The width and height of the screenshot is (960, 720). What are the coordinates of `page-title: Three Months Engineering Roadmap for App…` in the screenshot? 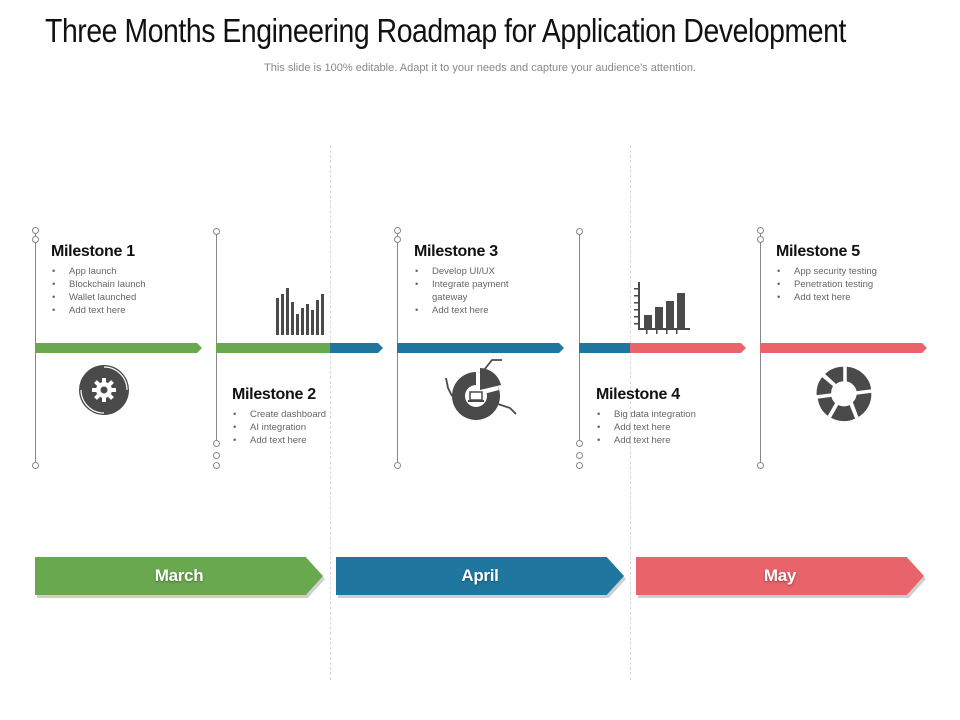 It's located at (445, 30).